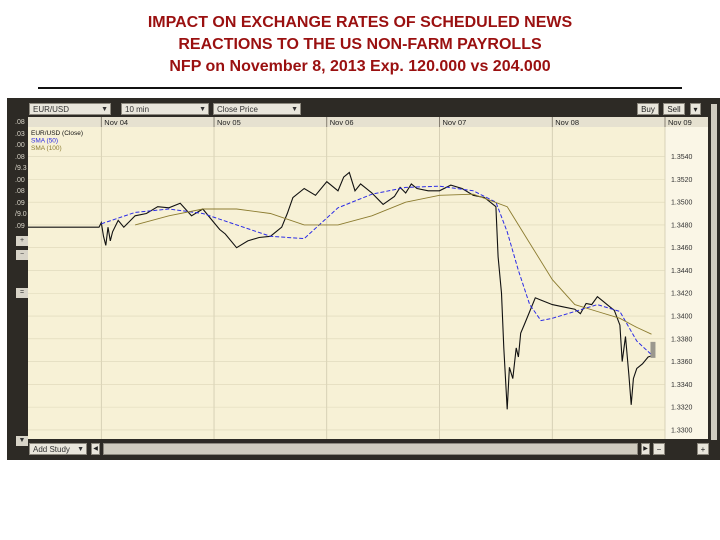 Image resolution: width=720 pixels, height=540 pixels. What do you see at coordinates (22, 255) in the screenshot?
I see `zoom-out-button: −` at bounding box center [22, 255].